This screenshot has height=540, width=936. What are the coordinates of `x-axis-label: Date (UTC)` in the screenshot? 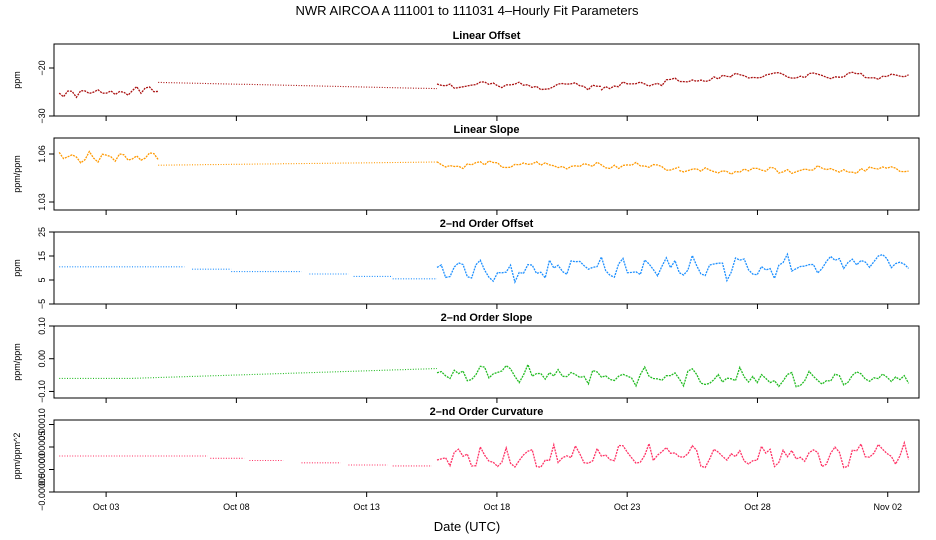 It's located at (467, 526).